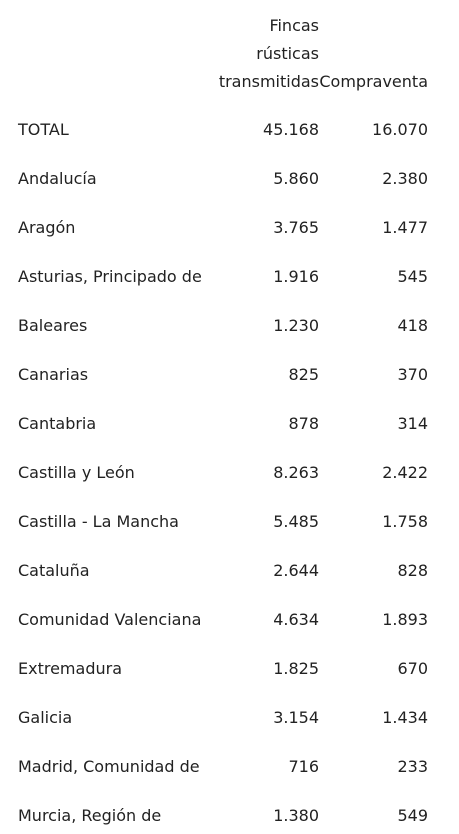  Describe the element at coordinates (303, 423) in the screenshot. I see `fincas-cell: 878` at that location.